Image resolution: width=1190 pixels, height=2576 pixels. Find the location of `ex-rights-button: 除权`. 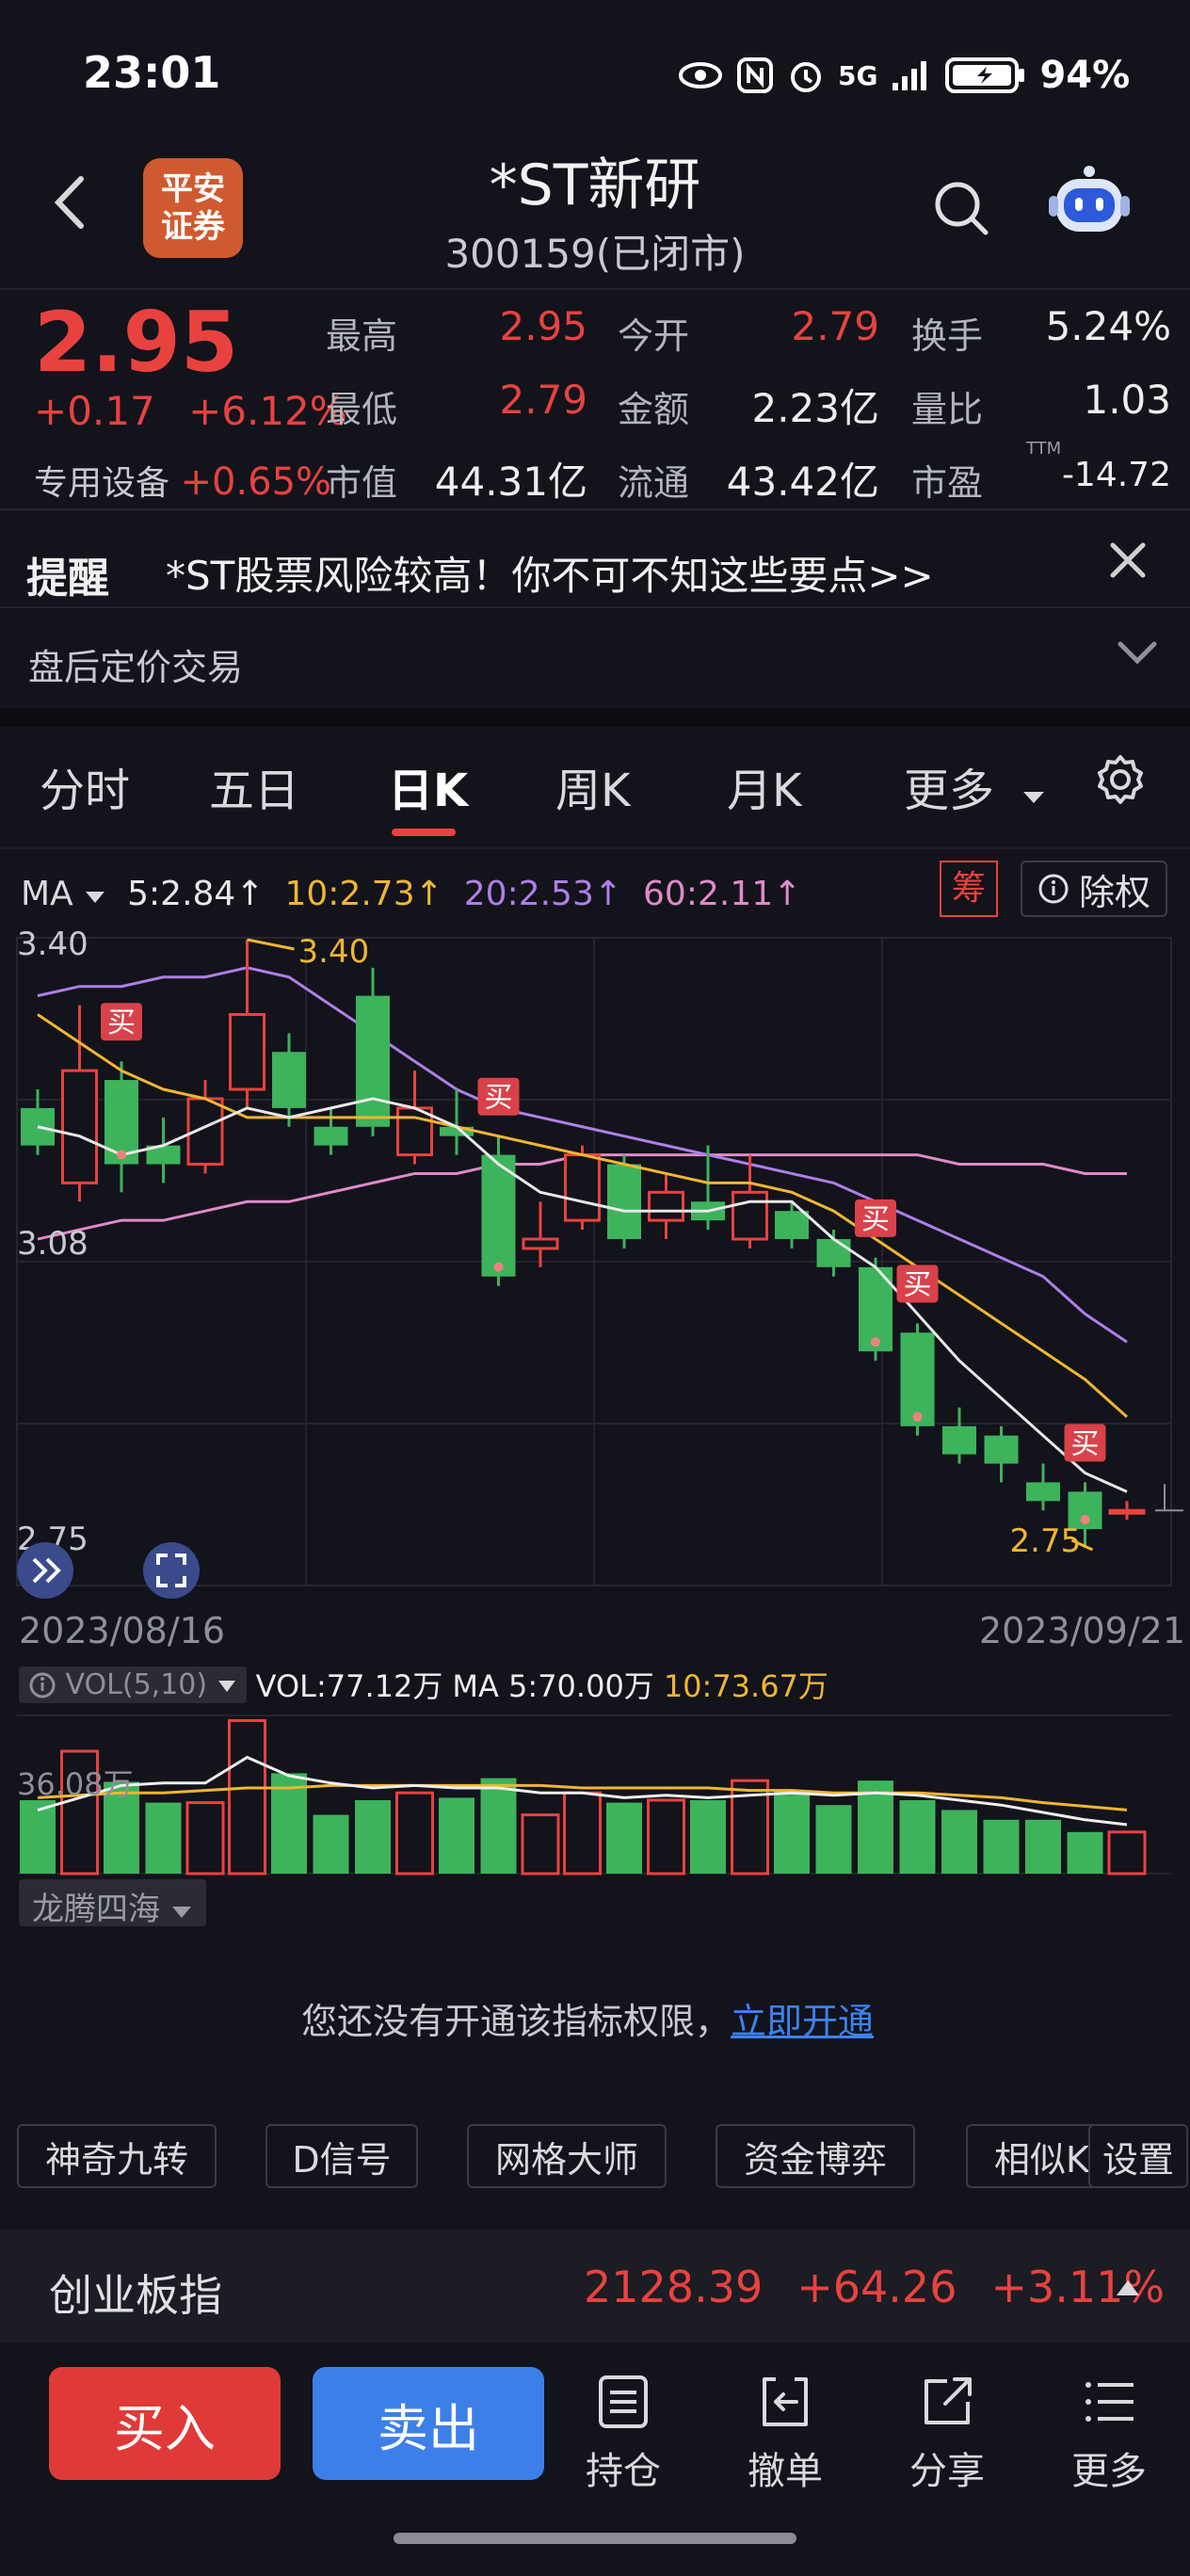

ex-rights-button: 除权 is located at coordinates (1094, 889).